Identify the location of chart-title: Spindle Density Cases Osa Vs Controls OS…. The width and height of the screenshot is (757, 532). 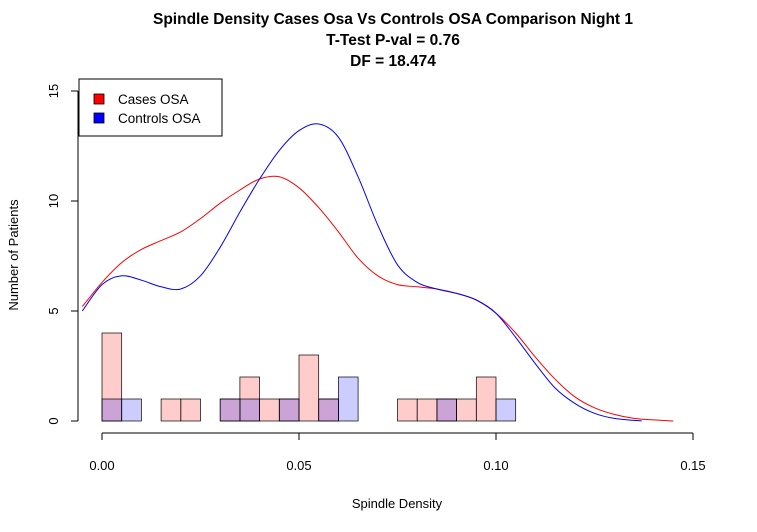
(393, 19).